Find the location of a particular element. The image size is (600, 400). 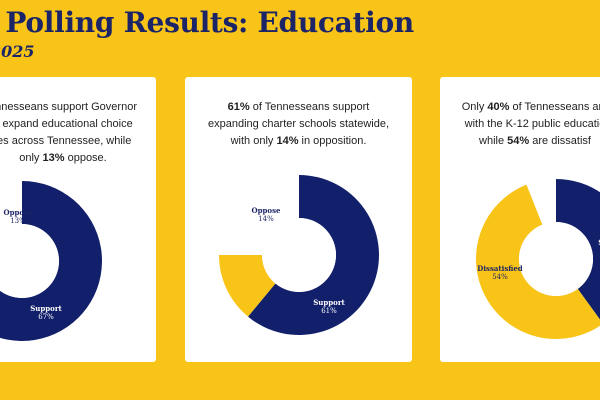

poll-text-line: while 54% are dissatisf is located at coordinates (535, 141).